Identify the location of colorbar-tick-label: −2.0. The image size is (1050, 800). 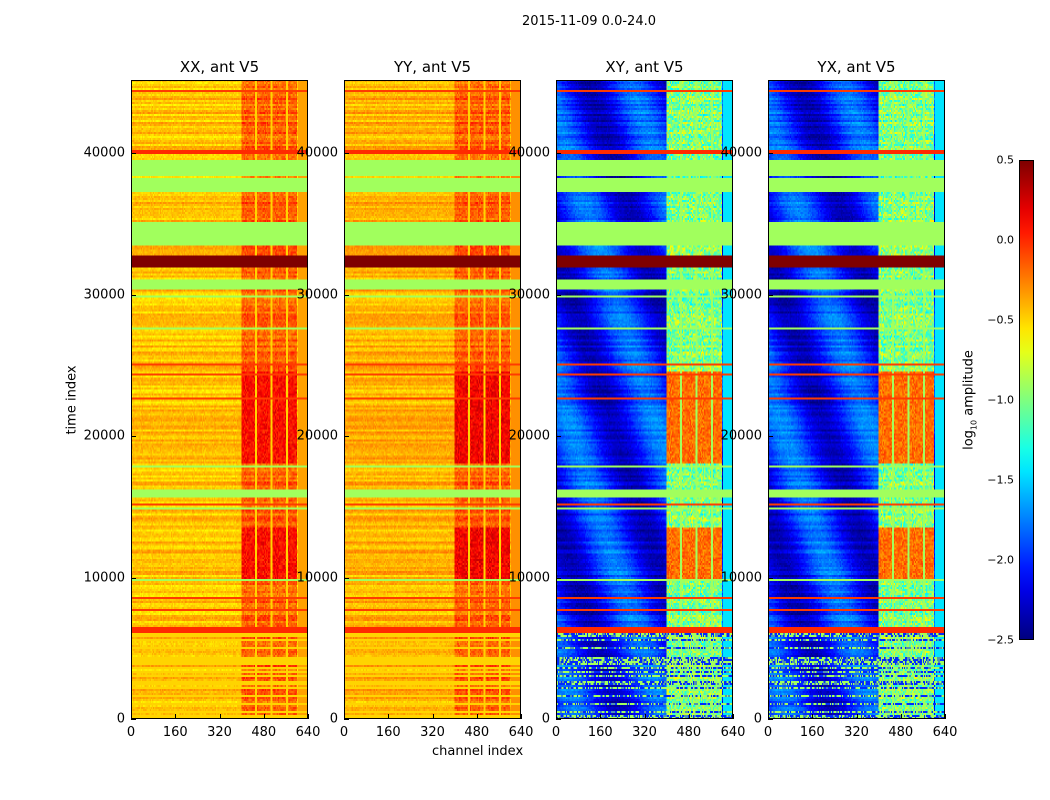
(1000, 560).